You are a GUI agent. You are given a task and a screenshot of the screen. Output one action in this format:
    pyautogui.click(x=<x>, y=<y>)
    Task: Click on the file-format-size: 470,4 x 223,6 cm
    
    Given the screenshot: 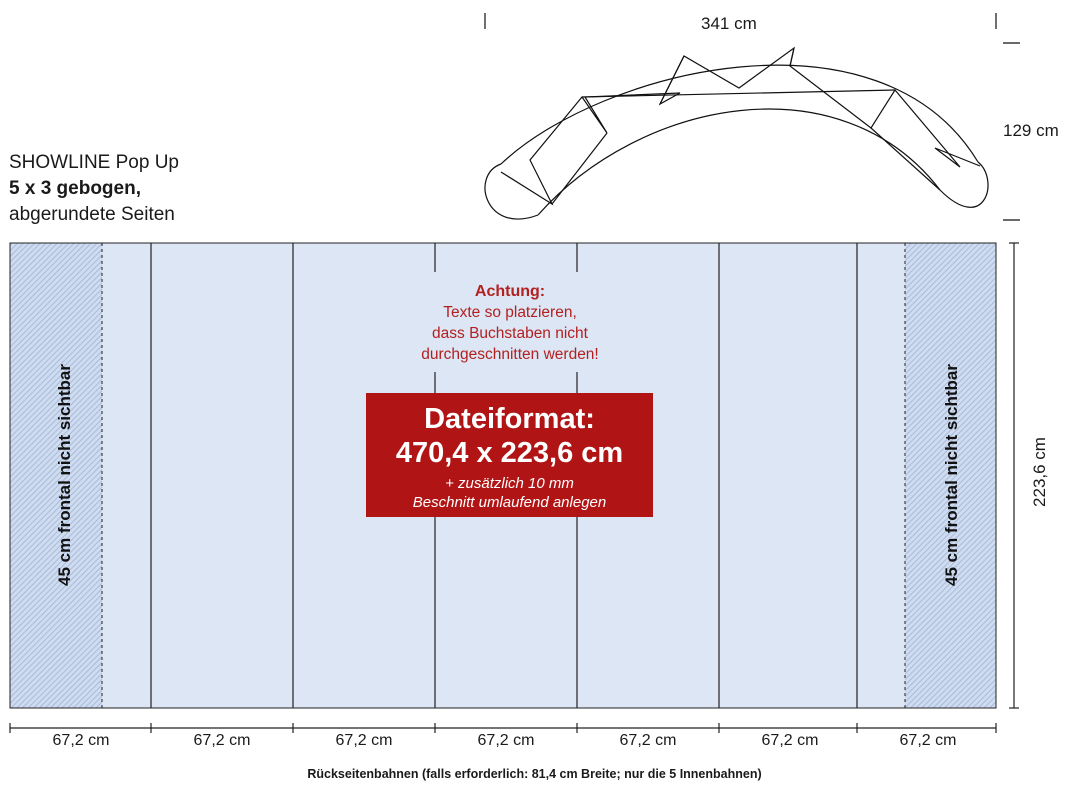 What is the action you would take?
    pyautogui.click(x=509, y=453)
    